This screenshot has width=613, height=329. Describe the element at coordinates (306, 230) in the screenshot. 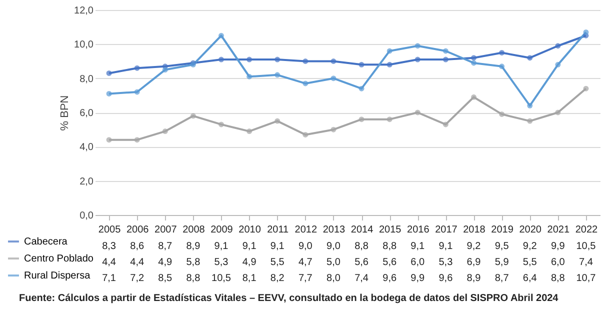

I see `x-tick-label: 2012` at that location.